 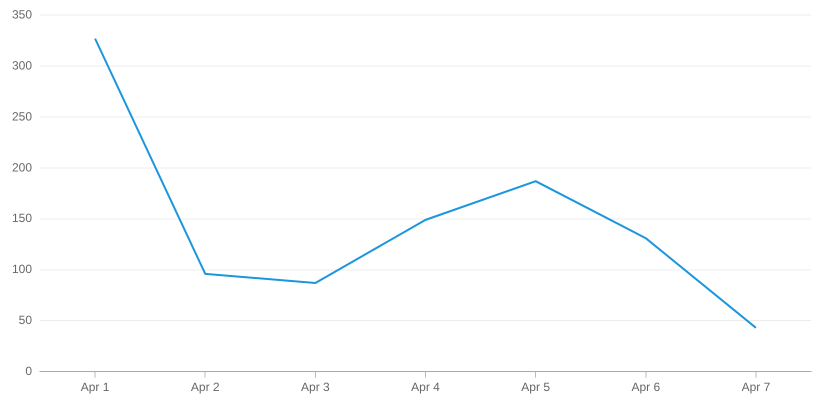 I want to click on y-tick-label: 200, so click(x=22, y=167).